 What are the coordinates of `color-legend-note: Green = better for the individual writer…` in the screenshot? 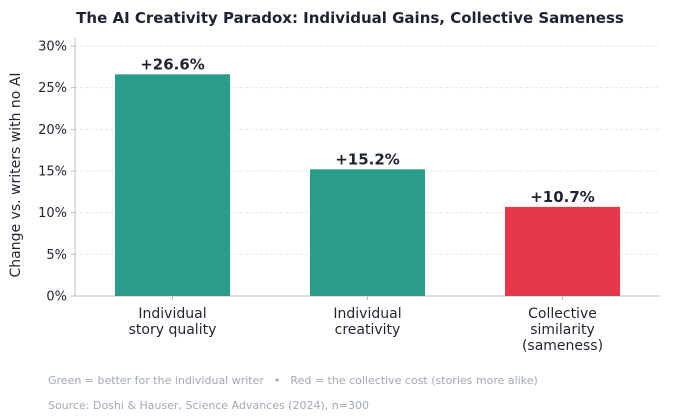 It's located at (293, 380).